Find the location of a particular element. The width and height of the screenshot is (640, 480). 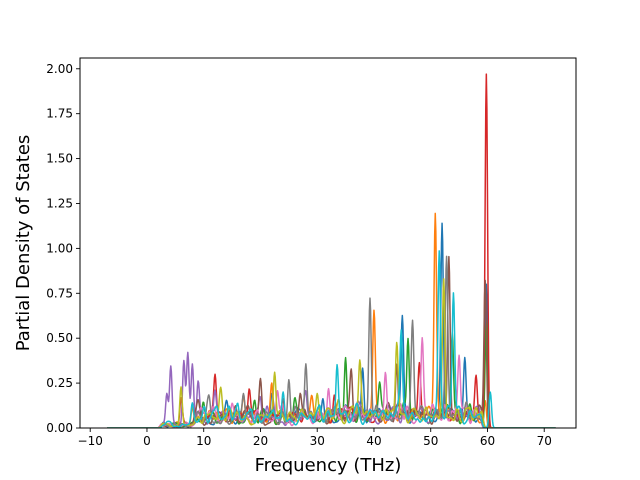

x-axis-label: Frequency (THz) is located at coordinates (328, 465).